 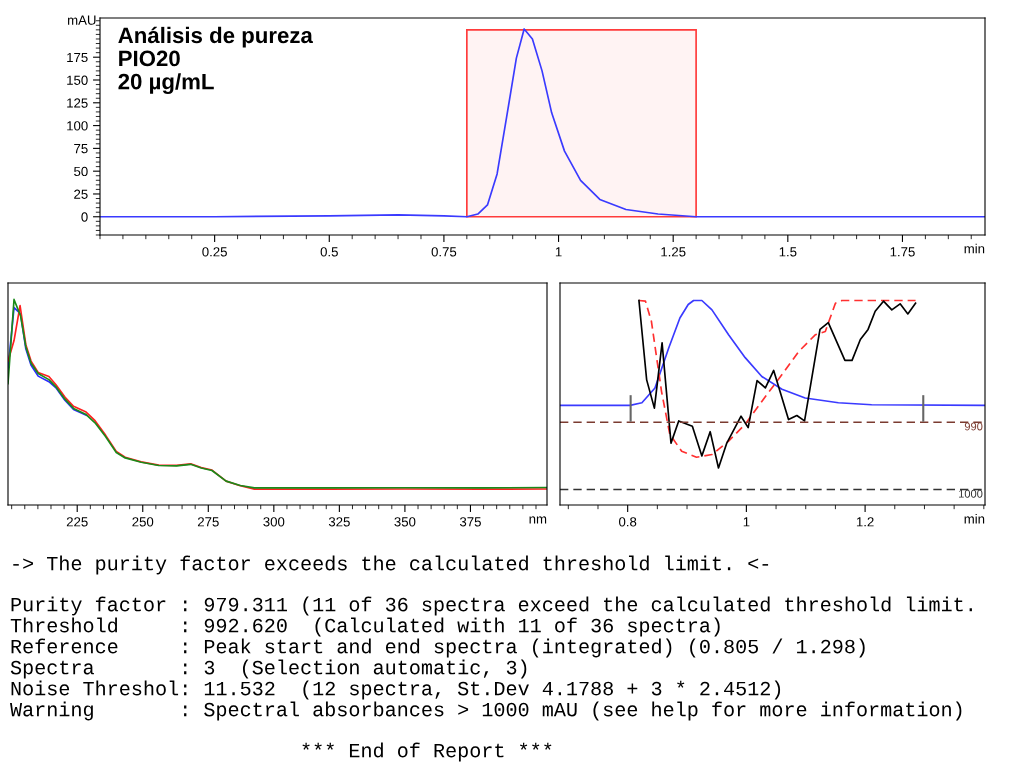 I want to click on text: Spectra : 3 (Selection automatic, 3), so click(x=268, y=669).